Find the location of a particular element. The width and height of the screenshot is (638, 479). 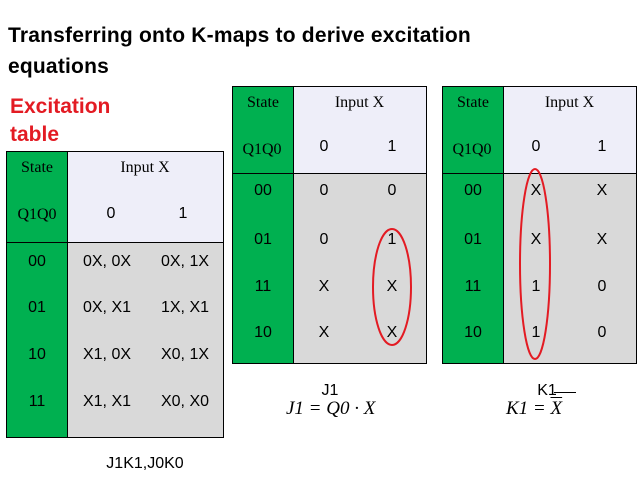

kmap-k1-grouping-loop is located at coordinates (535, 264).